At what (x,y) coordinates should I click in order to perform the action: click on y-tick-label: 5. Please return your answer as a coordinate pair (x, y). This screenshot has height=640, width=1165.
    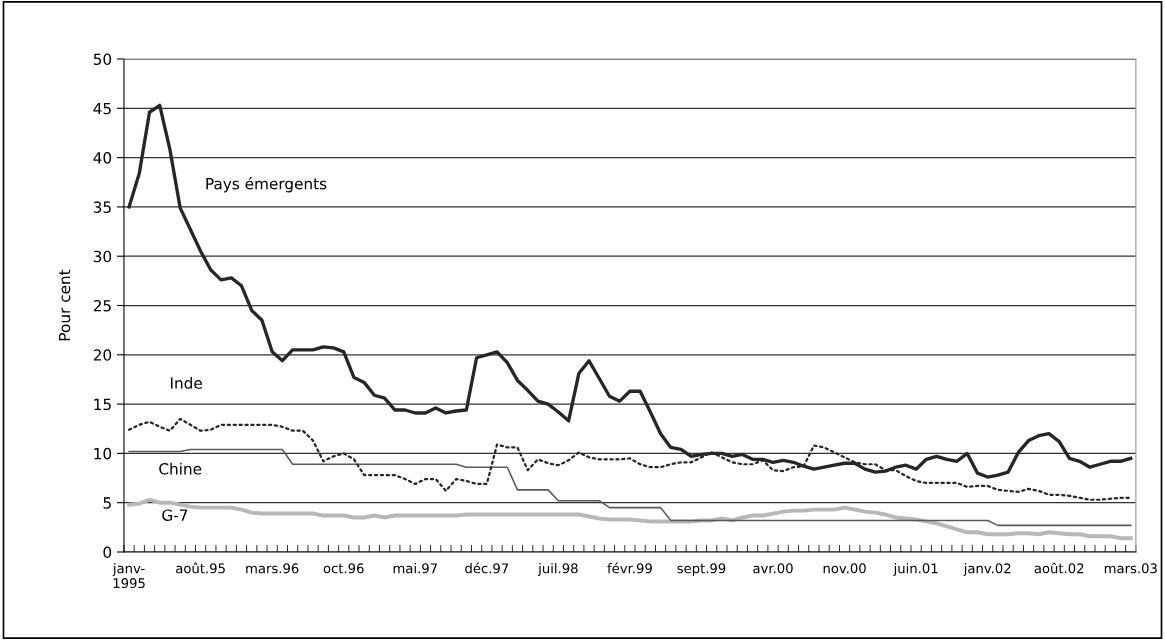
    Looking at the image, I should click on (107, 503).